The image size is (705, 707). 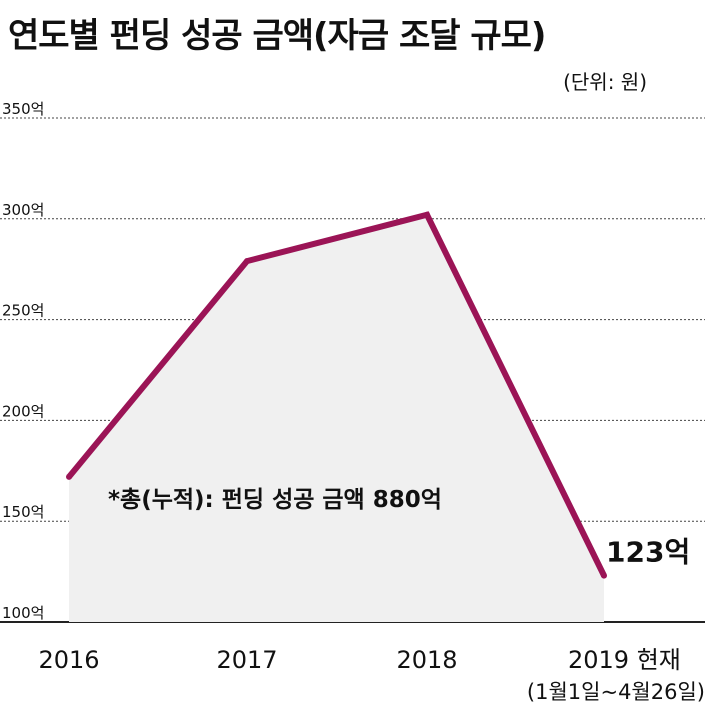 I want to click on x-axis-ticks: 2016 2017 2018 2019 현재, so click(x=359, y=660).